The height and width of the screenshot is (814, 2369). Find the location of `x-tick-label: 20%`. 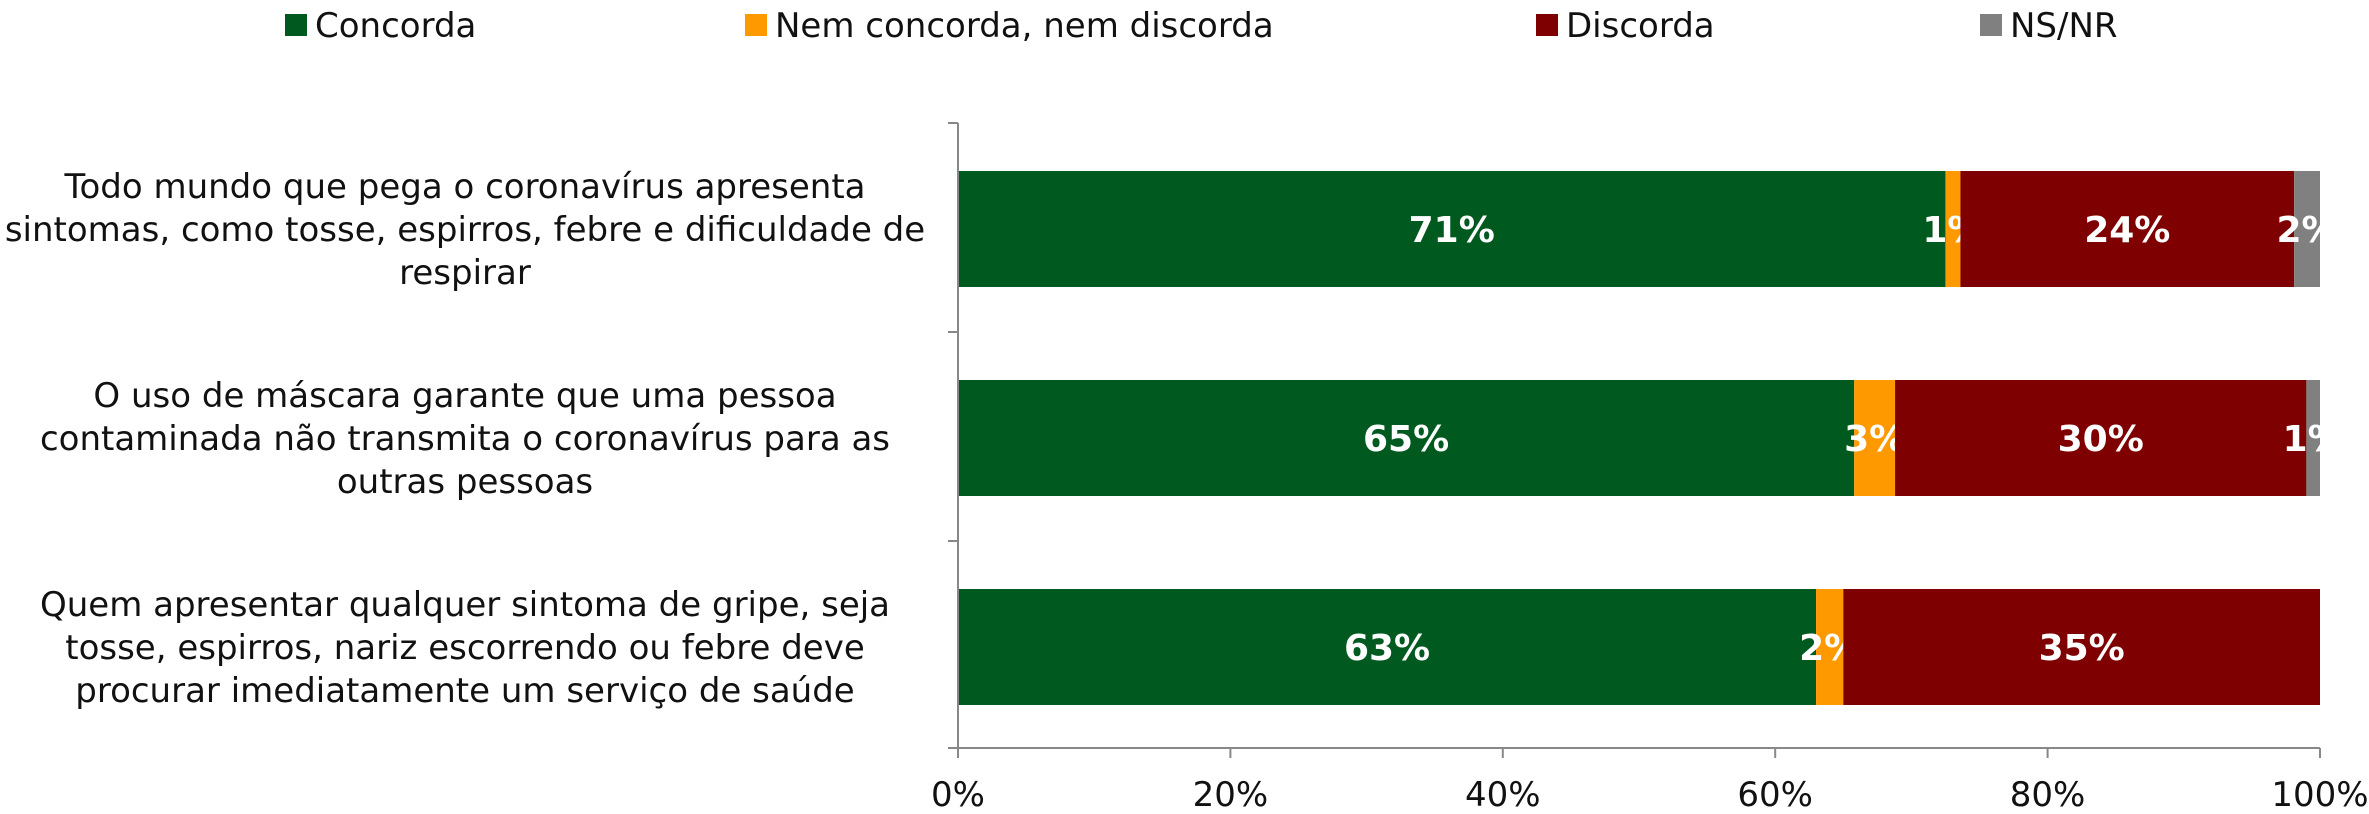

x-tick-label: 20% is located at coordinates (1231, 794).